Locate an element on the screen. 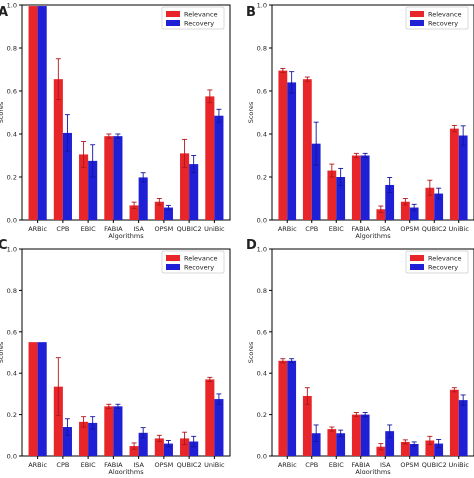  bar-relevance-cpb is located at coordinates (58, 149).